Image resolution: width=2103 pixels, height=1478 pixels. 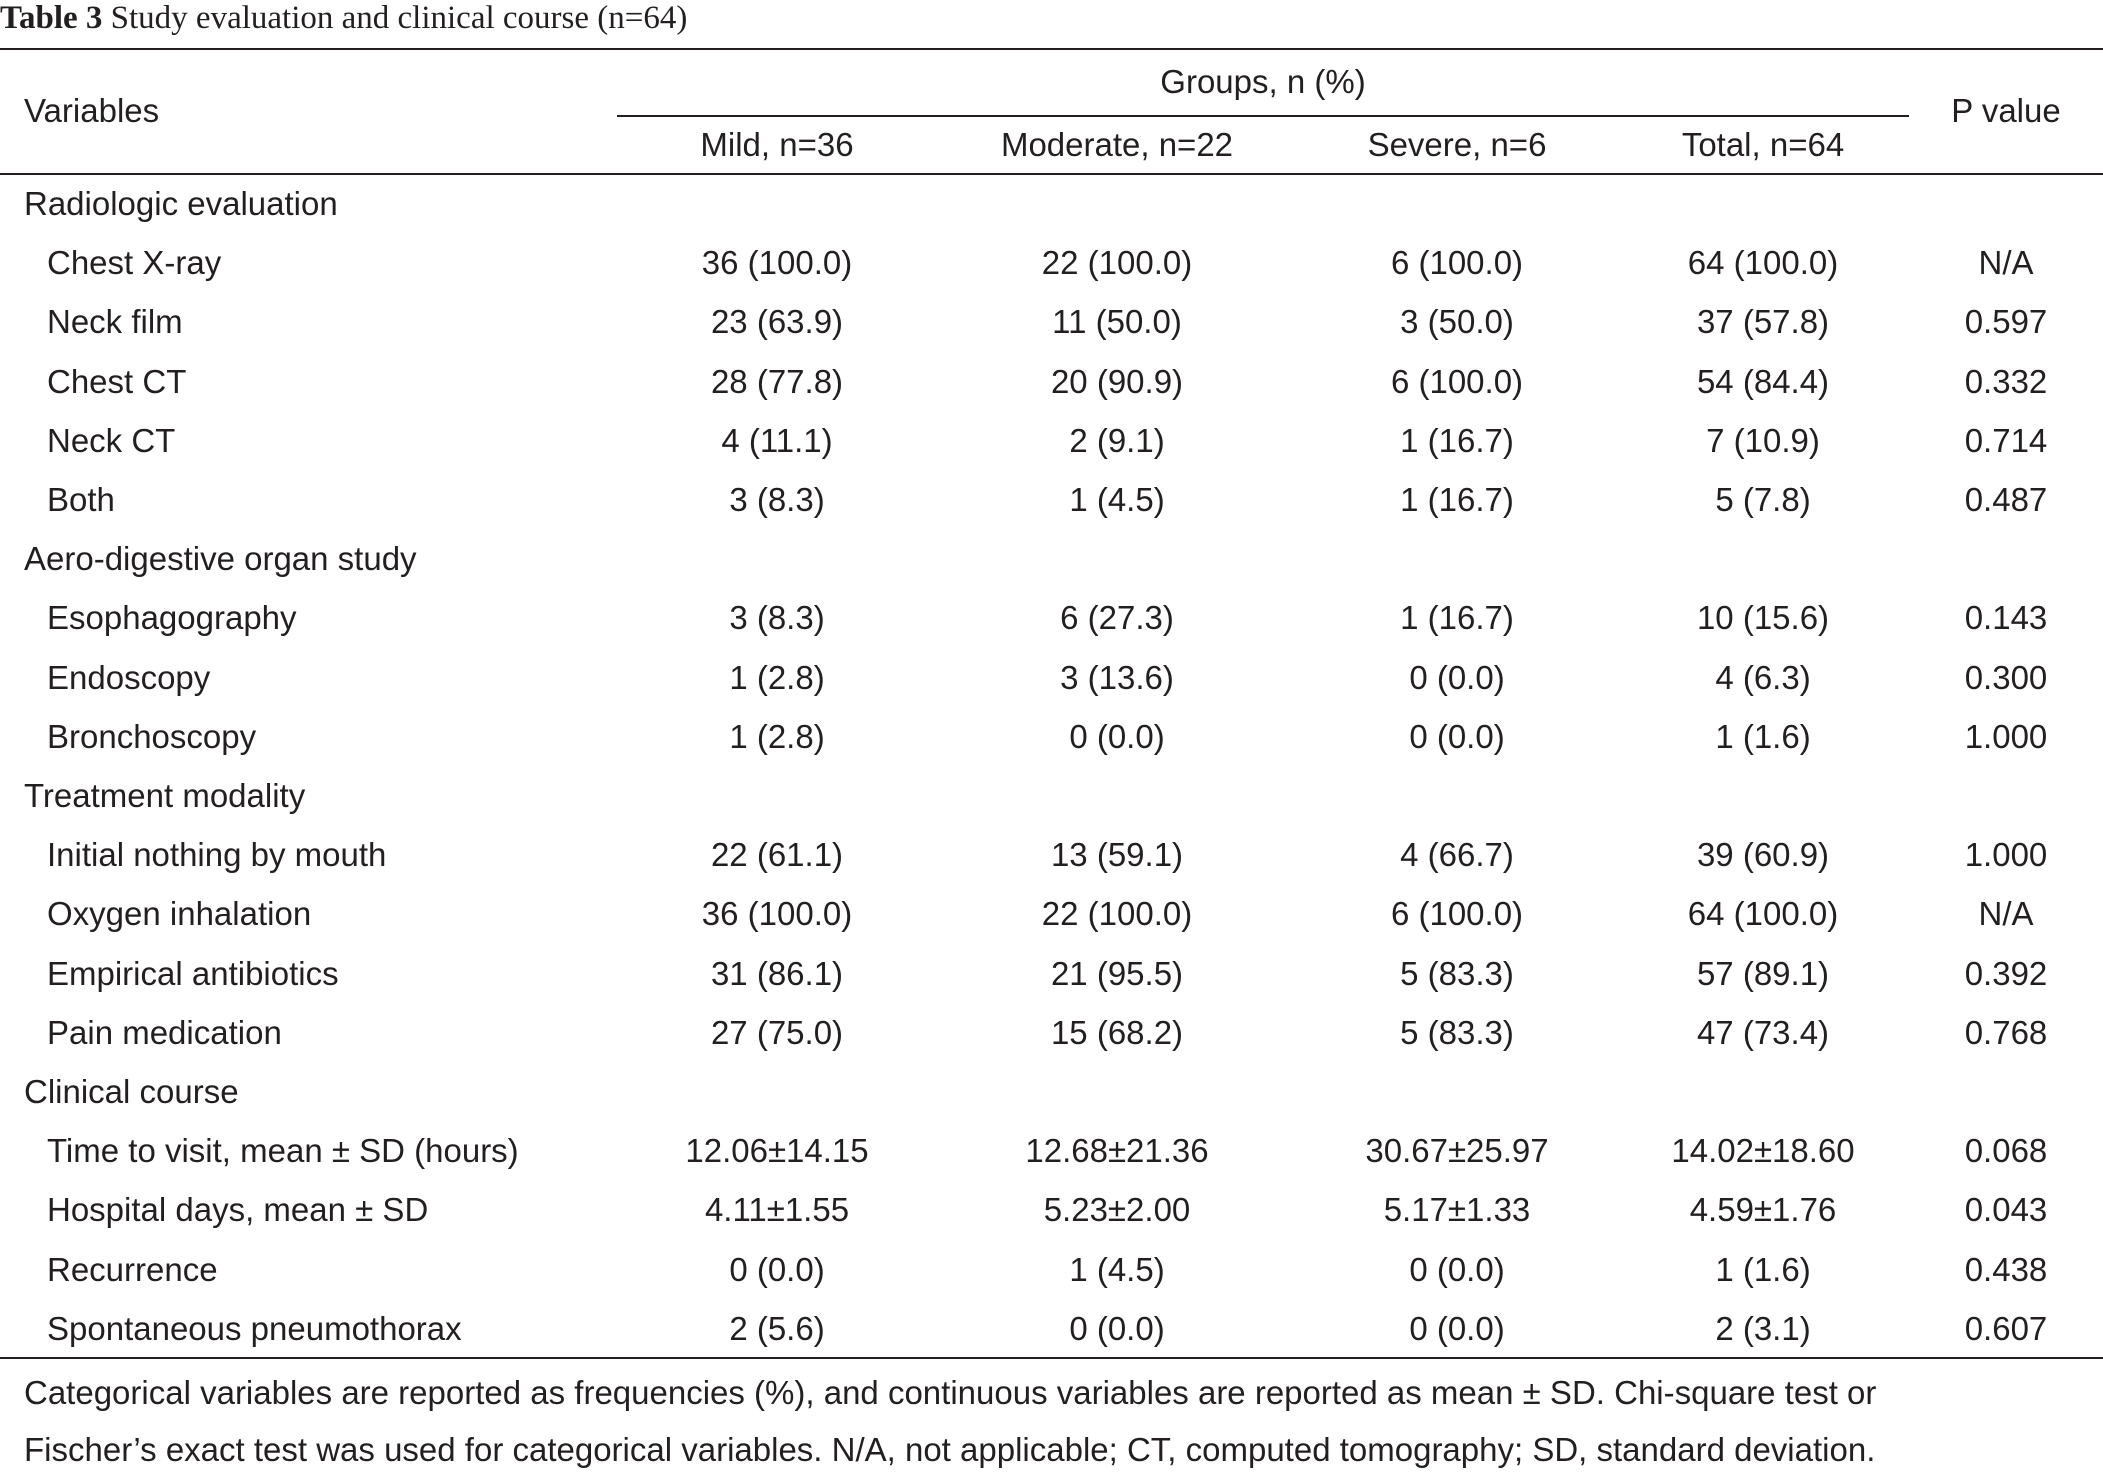 What do you see at coordinates (1763, 677) in the screenshot?
I see `cell-total: 4 (6.3)` at bounding box center [1763, 677].